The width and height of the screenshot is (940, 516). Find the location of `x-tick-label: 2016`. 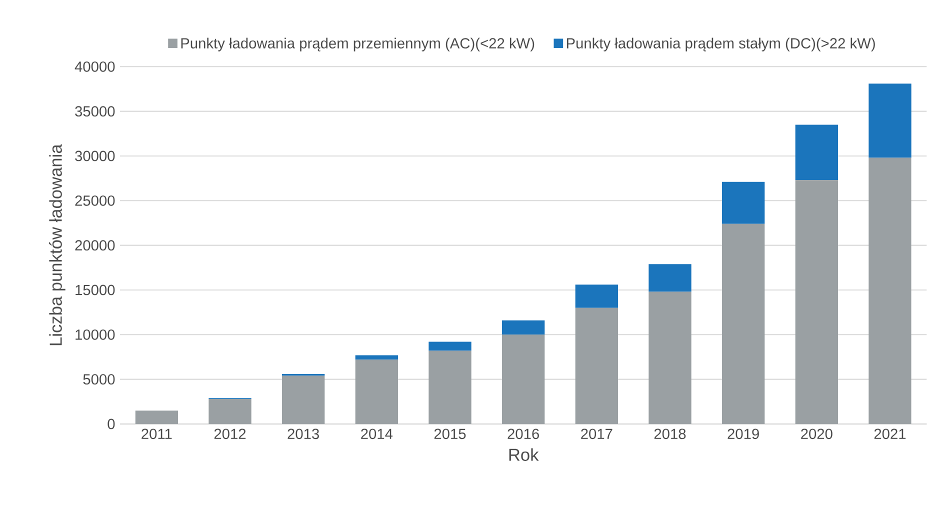

x-tick-label: 2016 is located at coordinates (523, 434).